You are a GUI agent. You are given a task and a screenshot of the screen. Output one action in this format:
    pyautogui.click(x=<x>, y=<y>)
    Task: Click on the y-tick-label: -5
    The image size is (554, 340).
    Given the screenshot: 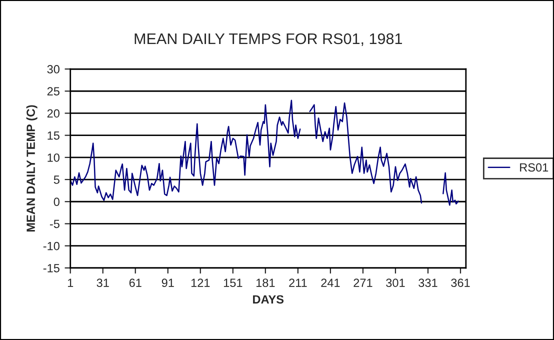 What is the action you would take?
    pyautogui.click(x=55, y=224)
    